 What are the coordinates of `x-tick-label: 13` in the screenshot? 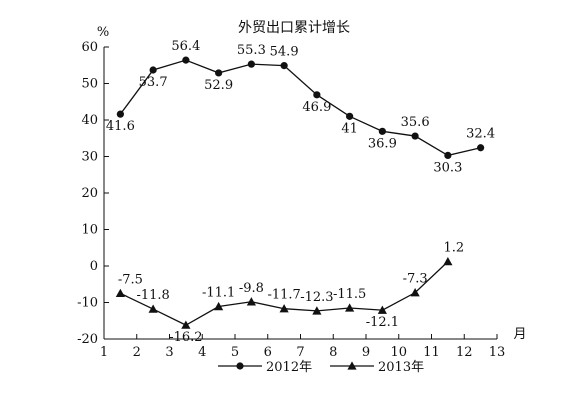 It's located at (497, 352).